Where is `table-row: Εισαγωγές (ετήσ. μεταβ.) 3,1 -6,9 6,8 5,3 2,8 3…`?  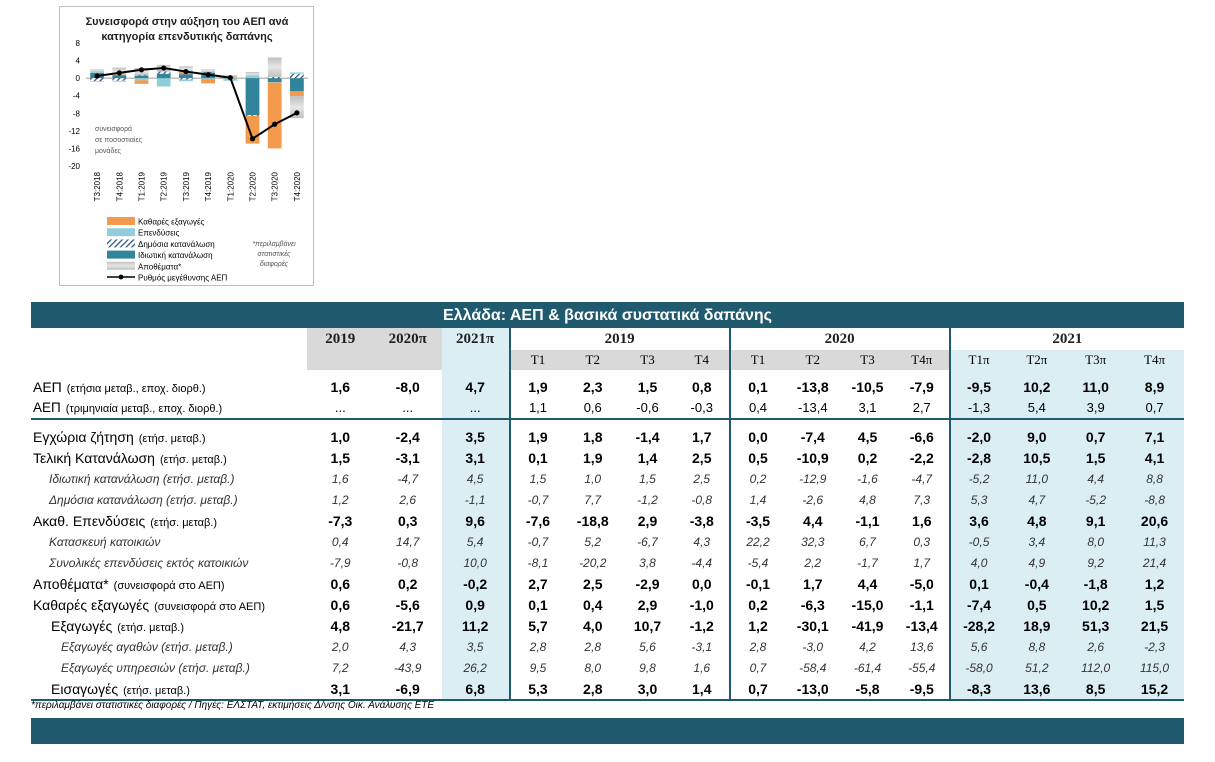 table-row: Εισαγωγές (ετήσ. μεταβ.) 3,1 -6,9 6,8 5,3 2,8 3… is located at coordinates (607, 689).